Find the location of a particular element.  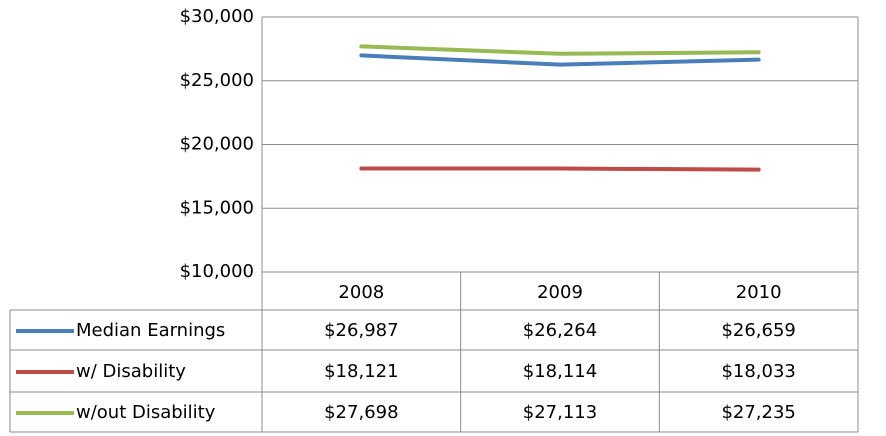

data-label: $26,264 is located at coordinates (560, 330).